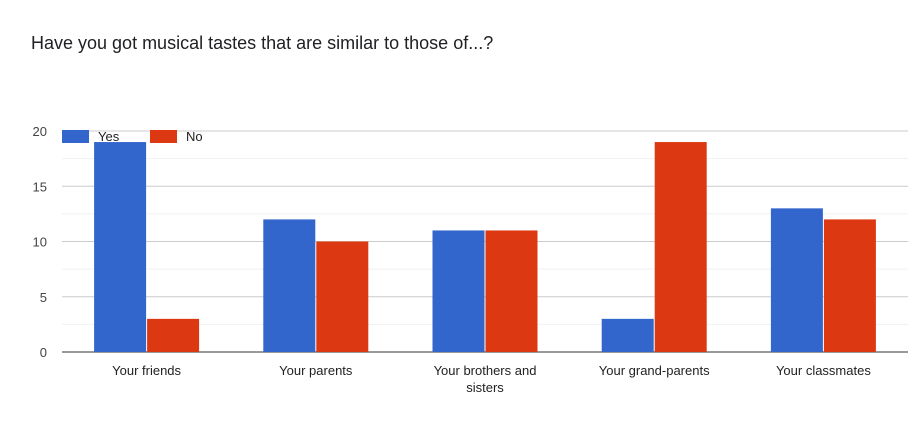  What do you see at coordinates (147, 370) in the screenshot?
I see `x-tick-label: Your friends` at bounding box center [147, 370].